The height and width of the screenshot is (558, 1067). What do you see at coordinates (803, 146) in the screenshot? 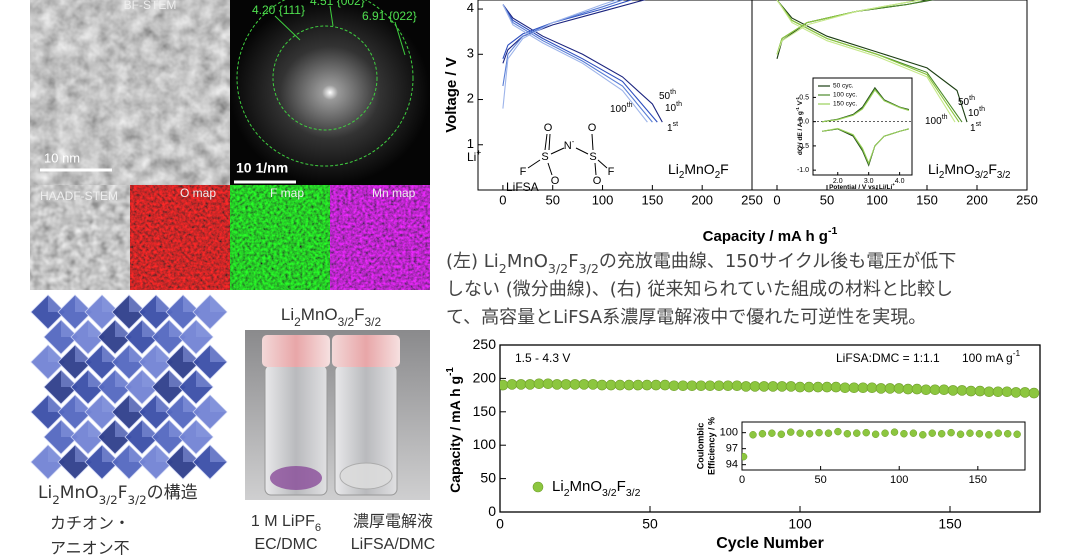
I see `text-run: -0.5` at bounding box center [803, 146].